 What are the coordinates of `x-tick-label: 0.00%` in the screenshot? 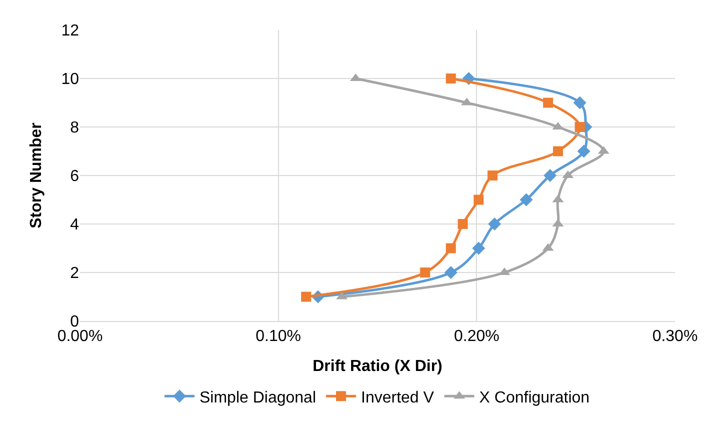 It's located at (80, 337).